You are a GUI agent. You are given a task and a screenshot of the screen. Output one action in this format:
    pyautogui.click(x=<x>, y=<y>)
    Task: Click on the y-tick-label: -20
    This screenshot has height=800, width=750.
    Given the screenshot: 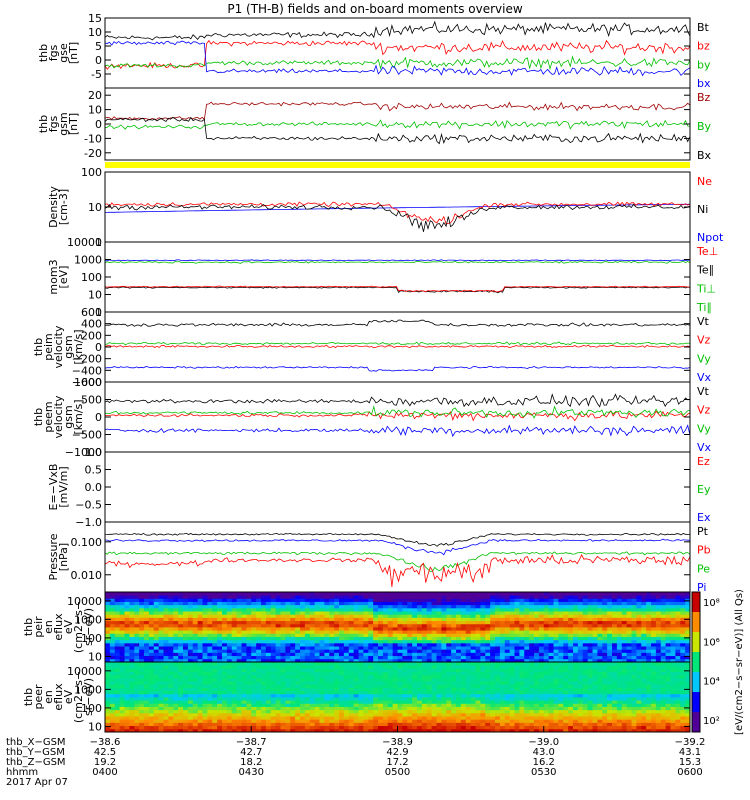 What is the action you would take?
    pyautogui.click(x=93, y=153)
    